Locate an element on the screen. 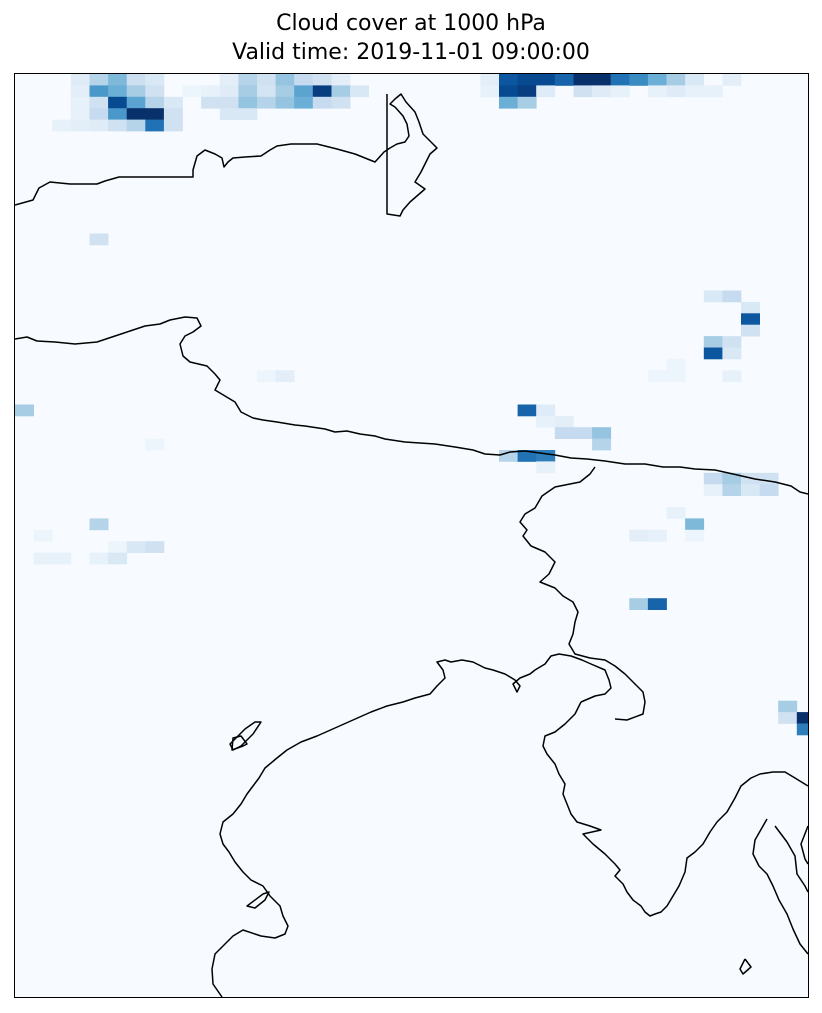  map-subtitle: Valid time: 2019-11-01 09:00:00 is located at coordinates (411, 52).